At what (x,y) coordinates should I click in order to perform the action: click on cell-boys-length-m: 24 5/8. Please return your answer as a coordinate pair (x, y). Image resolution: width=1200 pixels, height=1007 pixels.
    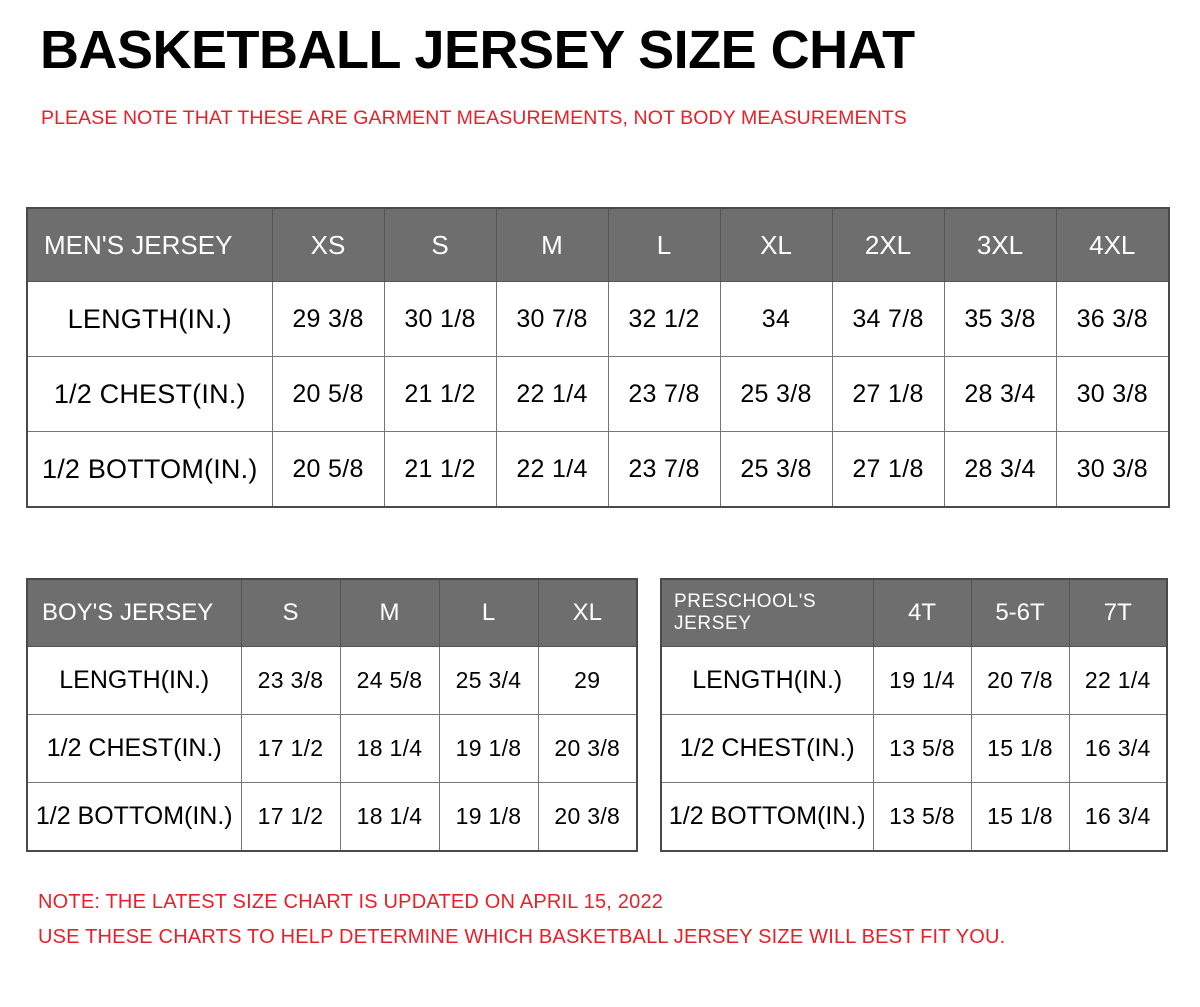
    Looking at the image, I should click on (389, 680).